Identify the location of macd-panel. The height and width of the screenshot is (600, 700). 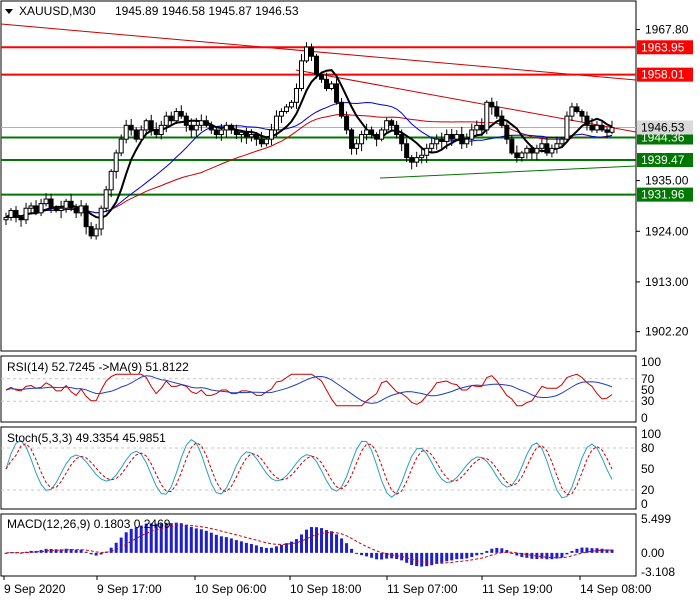
(318, 545).